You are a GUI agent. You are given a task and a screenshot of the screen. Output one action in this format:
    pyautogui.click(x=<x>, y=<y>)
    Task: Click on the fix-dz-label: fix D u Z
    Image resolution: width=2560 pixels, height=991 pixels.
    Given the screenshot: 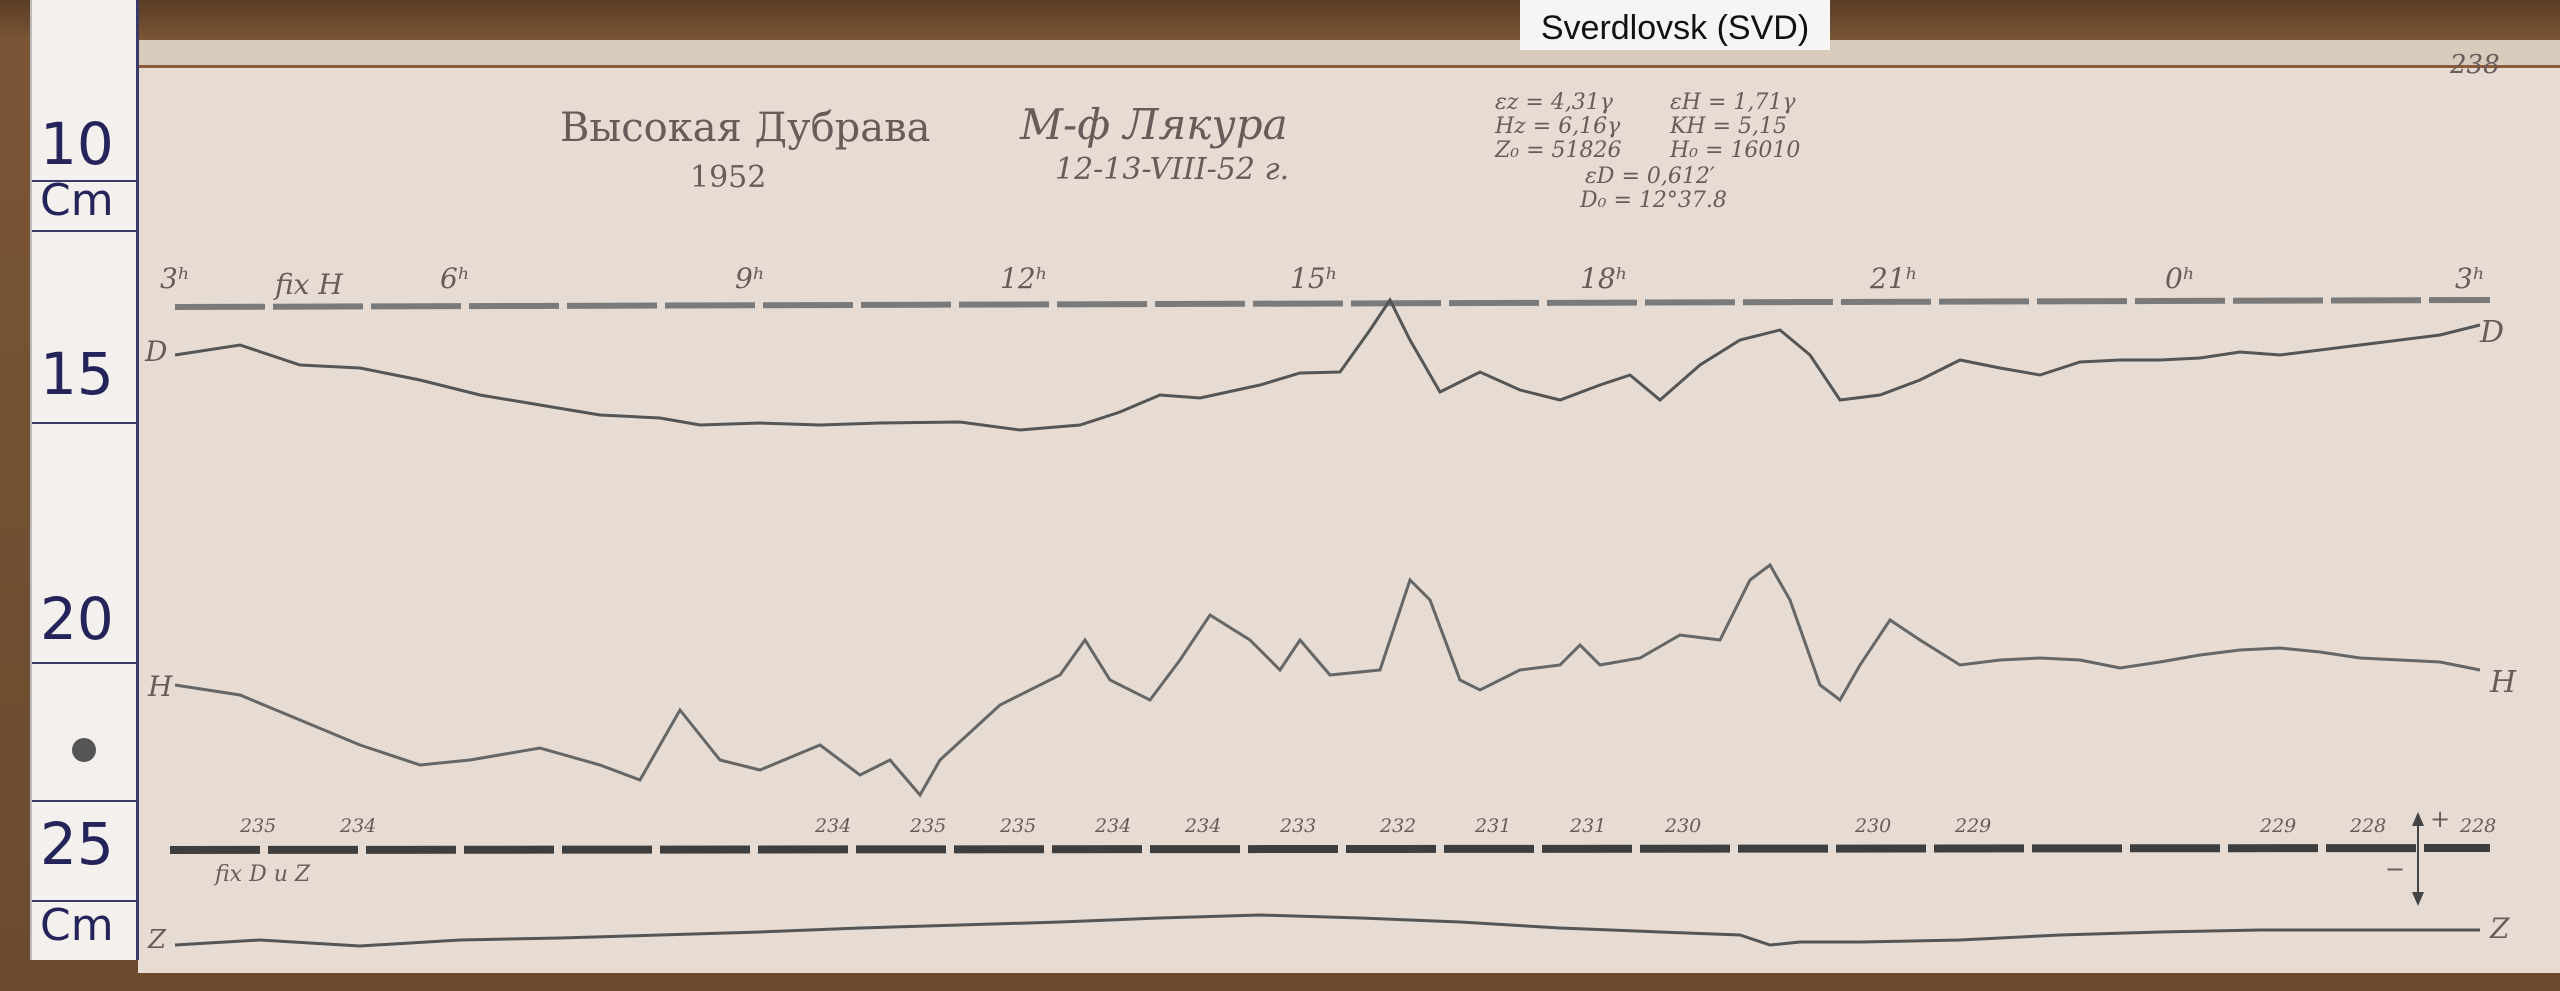 What is the action you would take?
    pyautogui.click(x=263, y=874)
    